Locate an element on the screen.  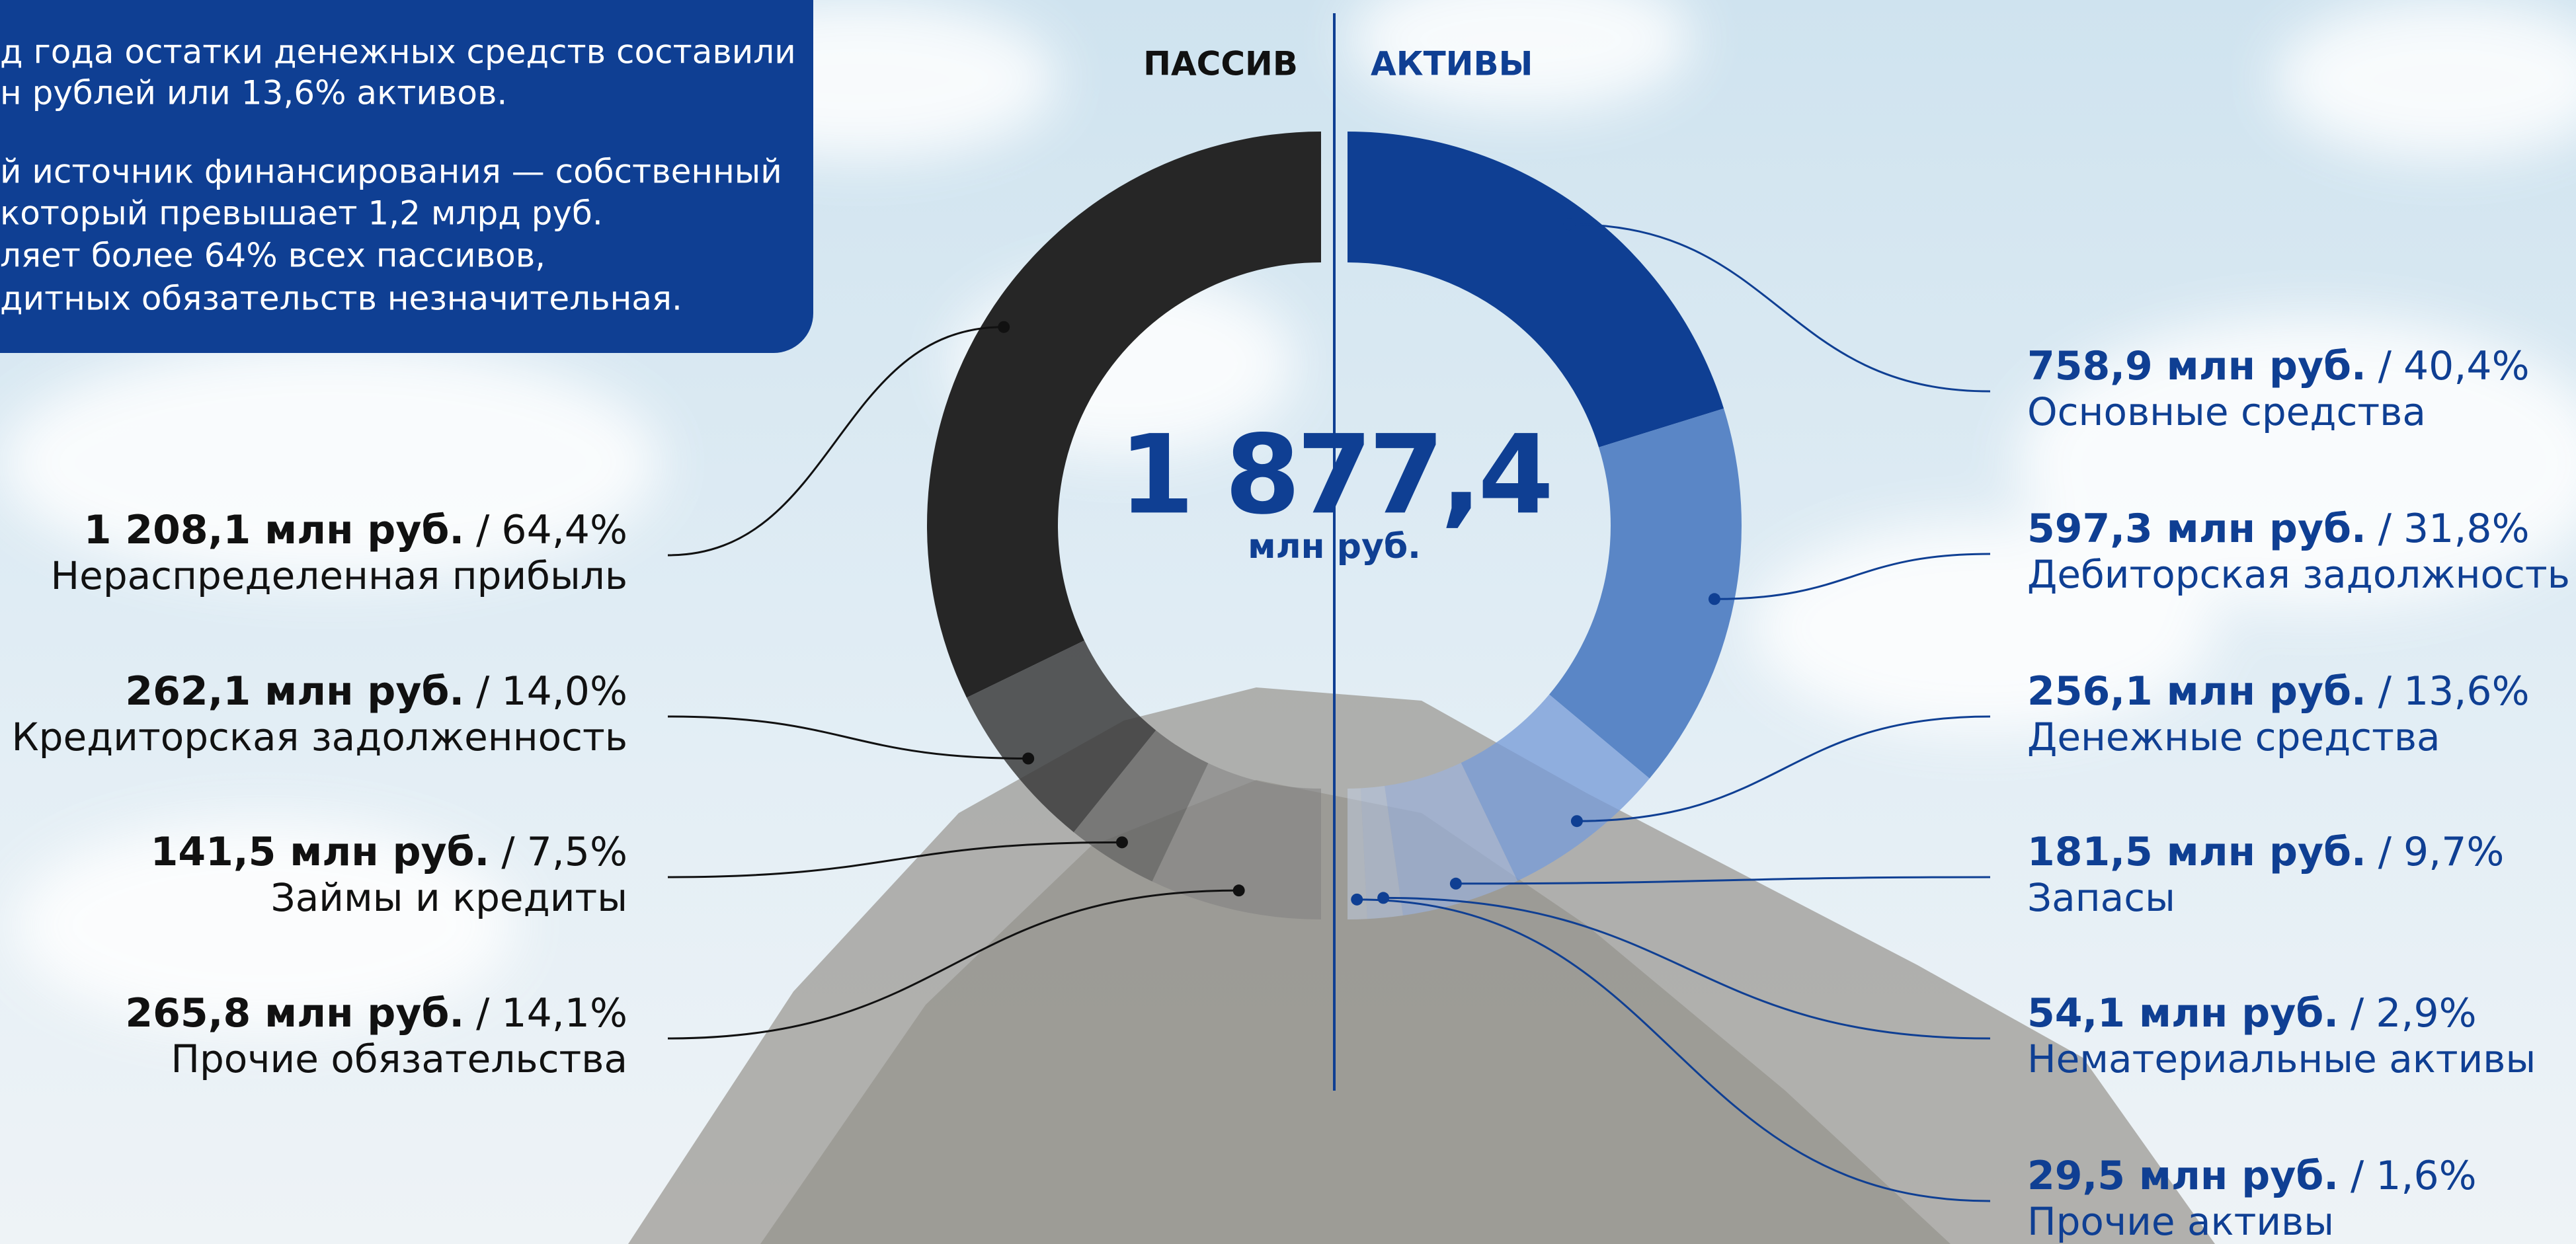
value-label: 141,5 млн руб. is located at coordinates (320, 852).